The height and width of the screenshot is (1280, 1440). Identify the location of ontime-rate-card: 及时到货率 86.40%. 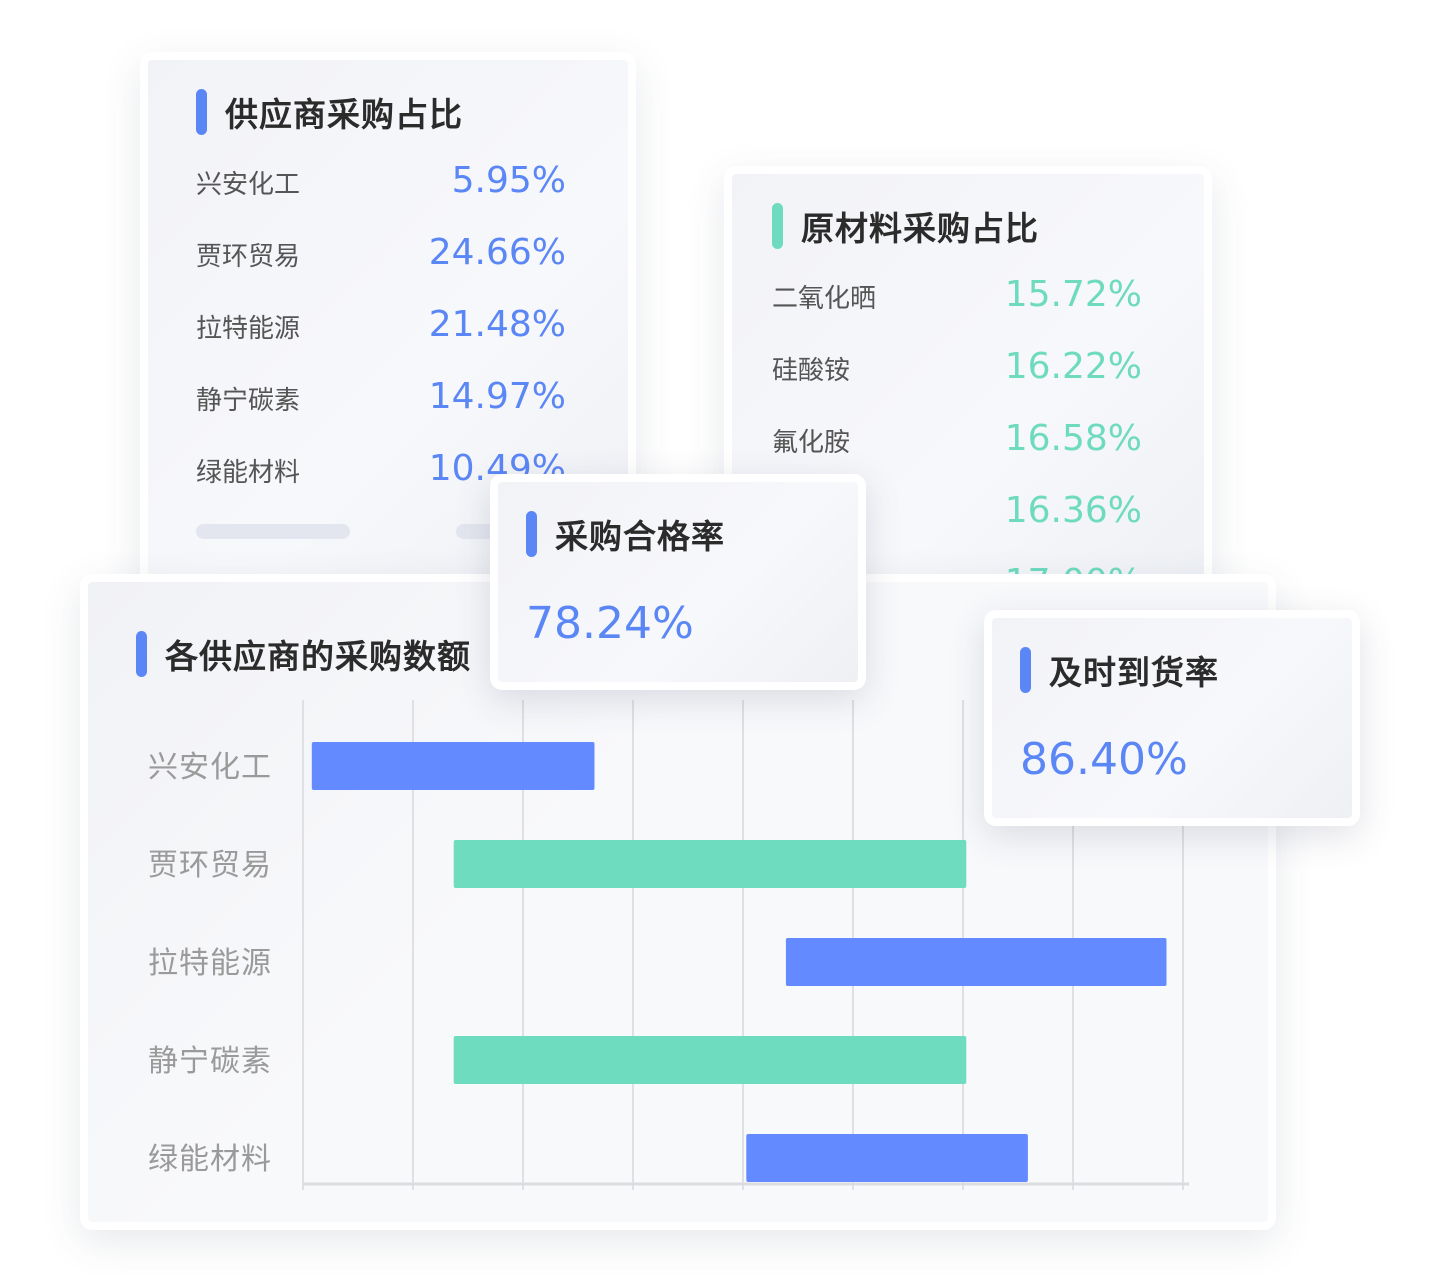
(1172, 718).